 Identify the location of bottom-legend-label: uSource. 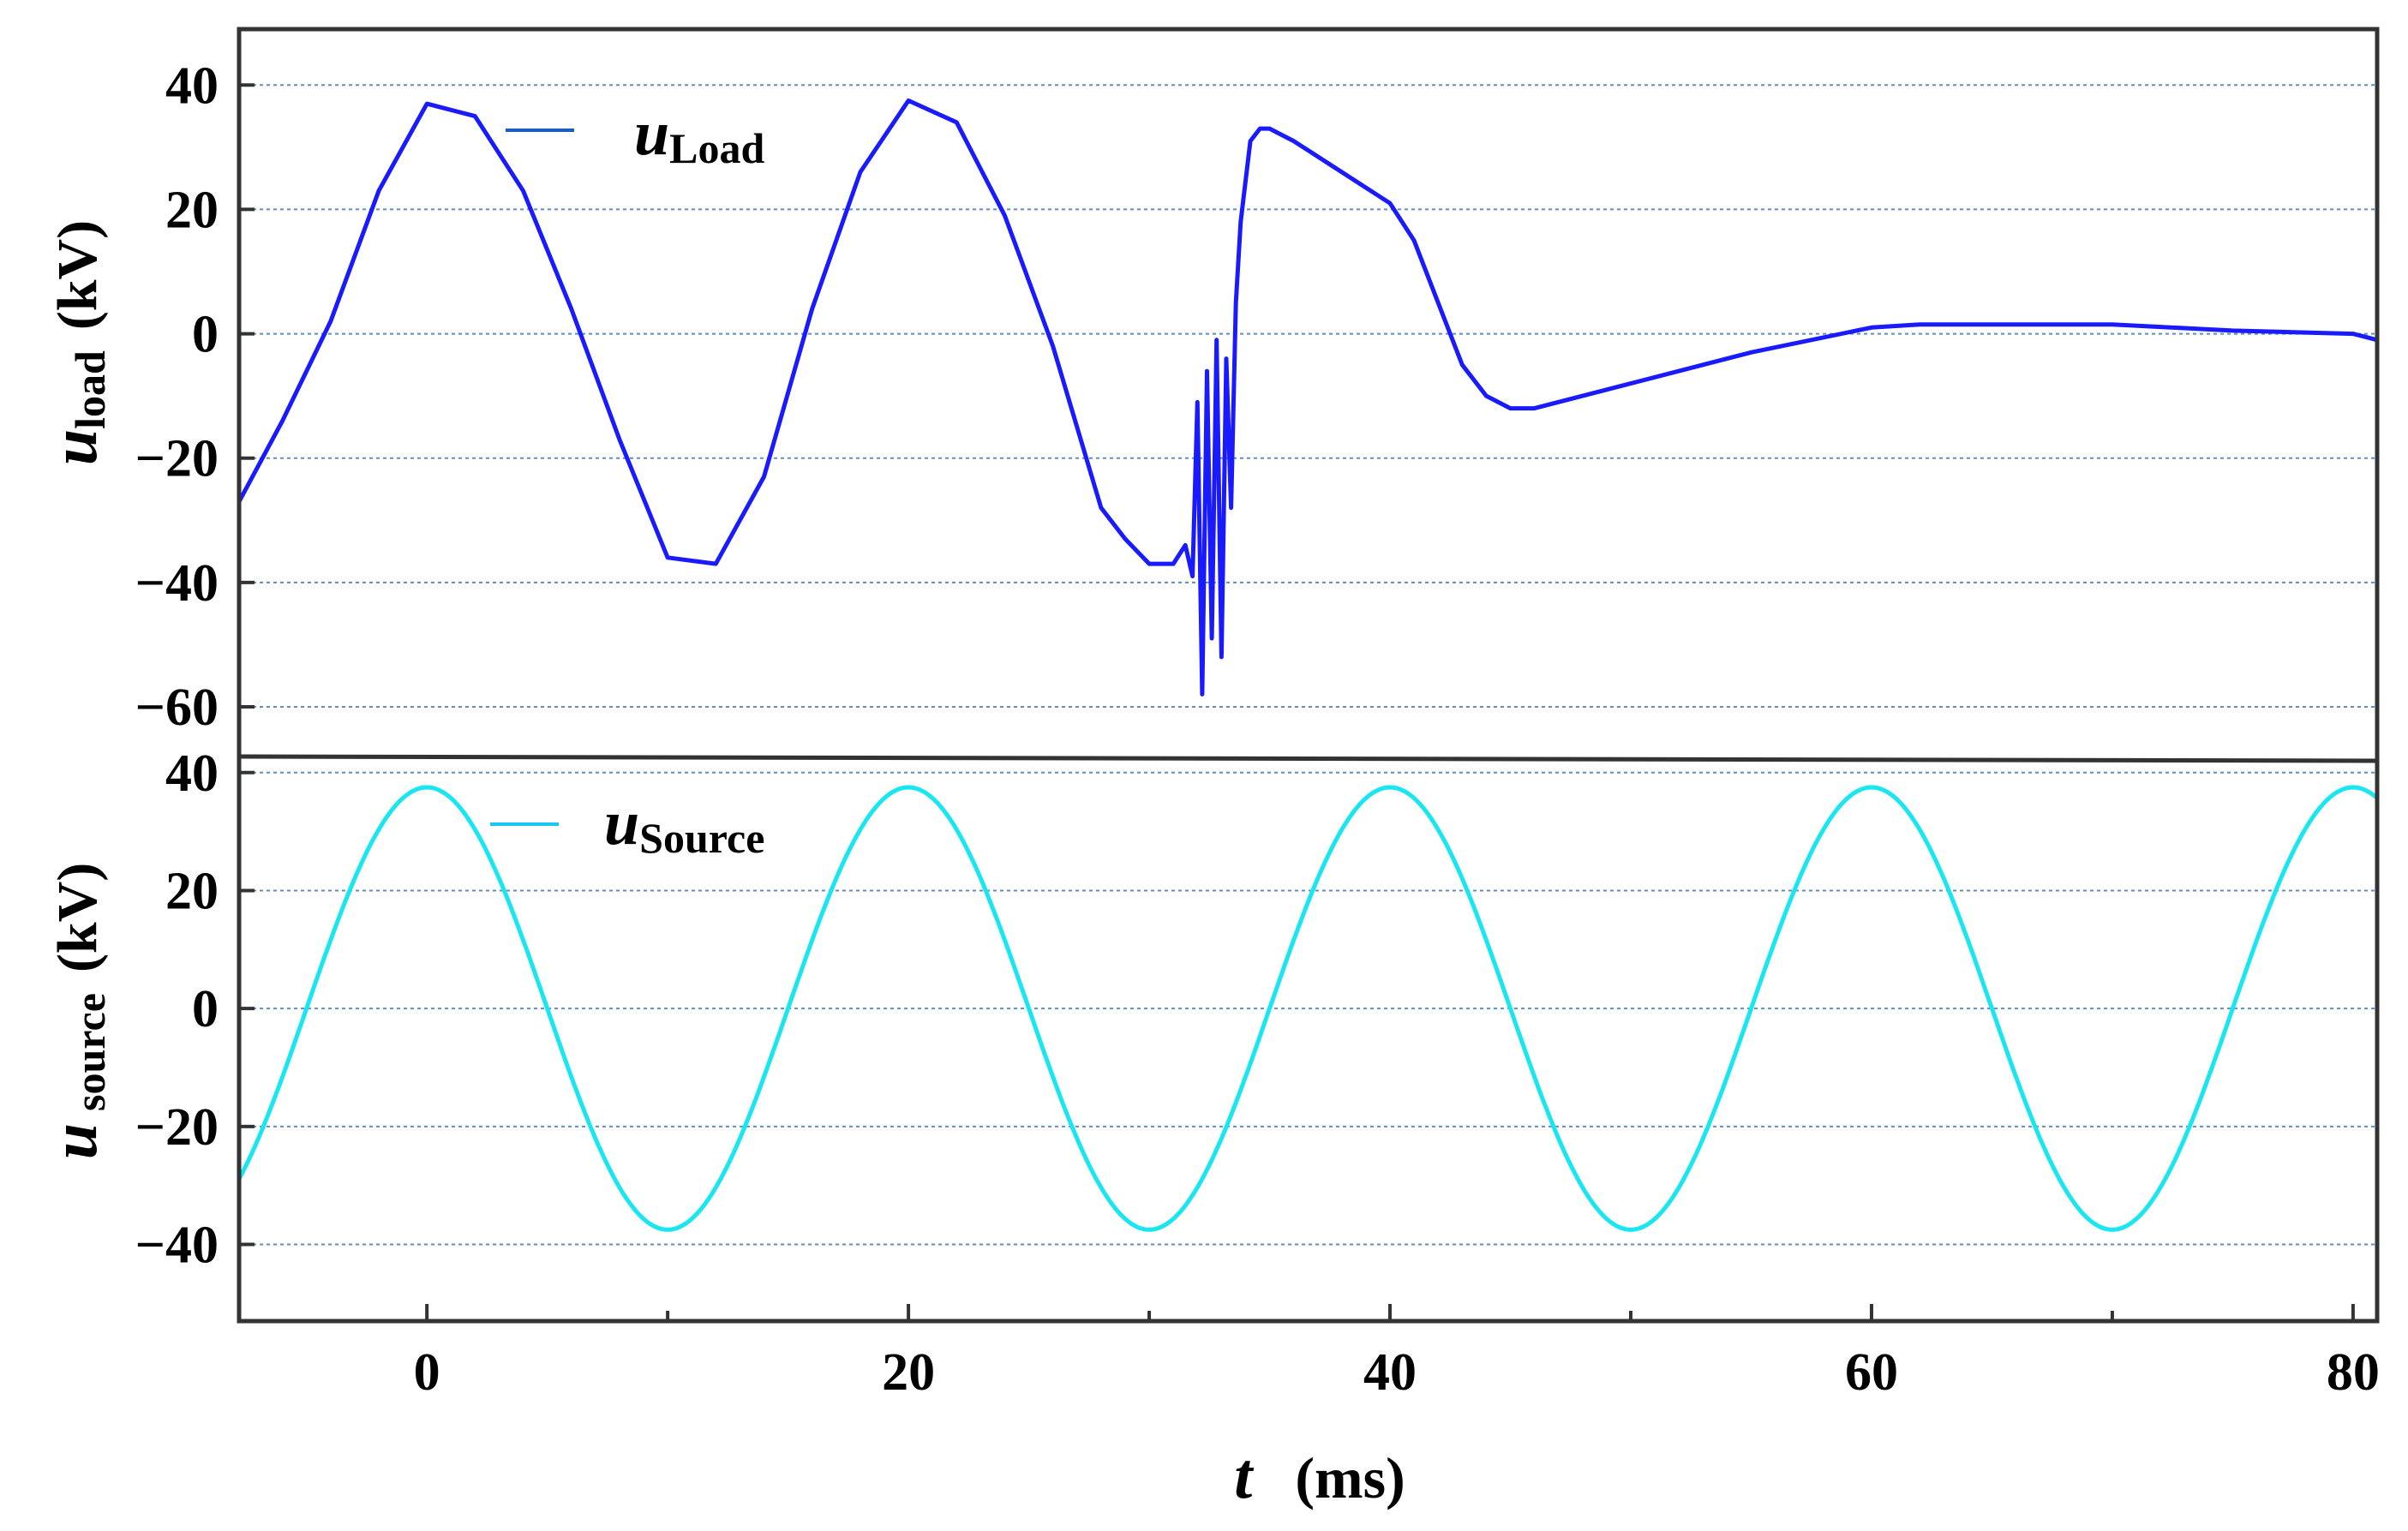
(684, 825).